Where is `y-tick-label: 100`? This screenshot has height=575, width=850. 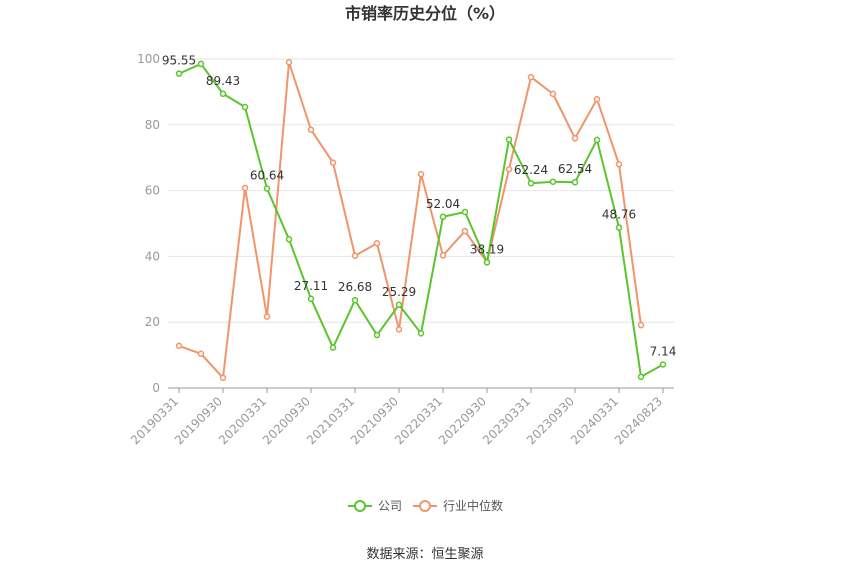
y-tick-label: 100 is located at coordinates (148, 59).